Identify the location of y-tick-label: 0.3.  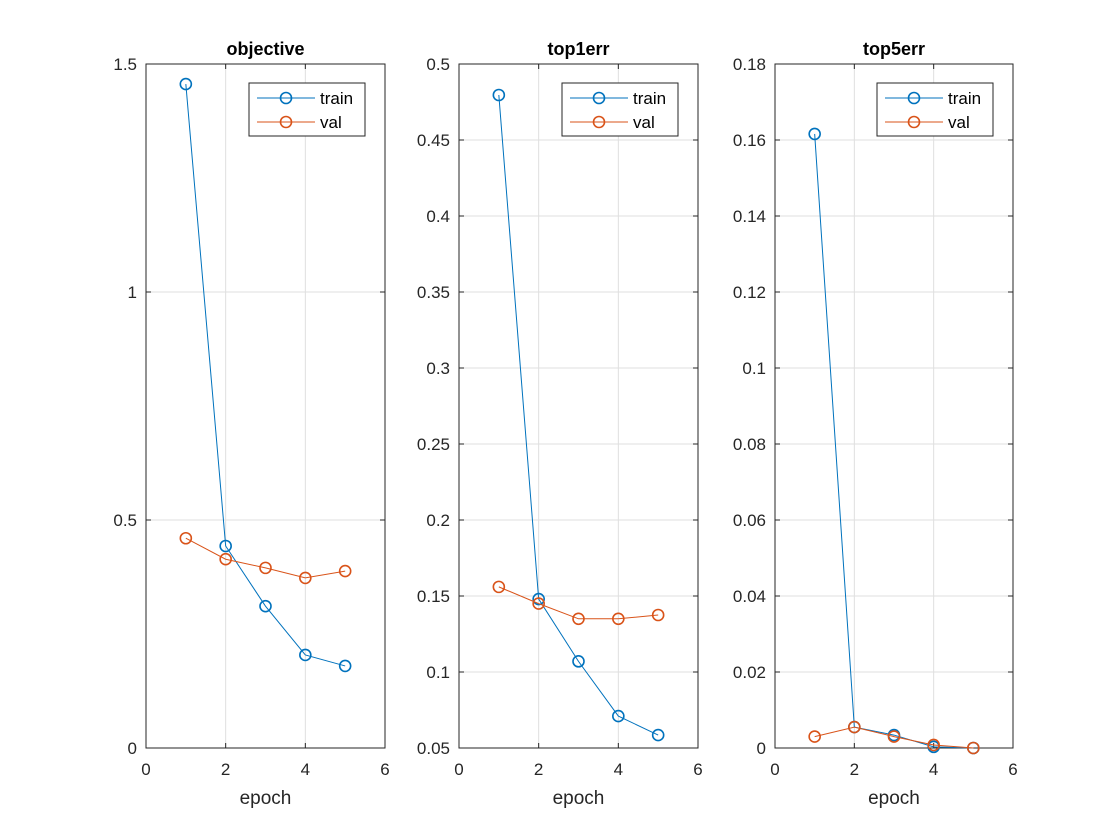
(438, 368).